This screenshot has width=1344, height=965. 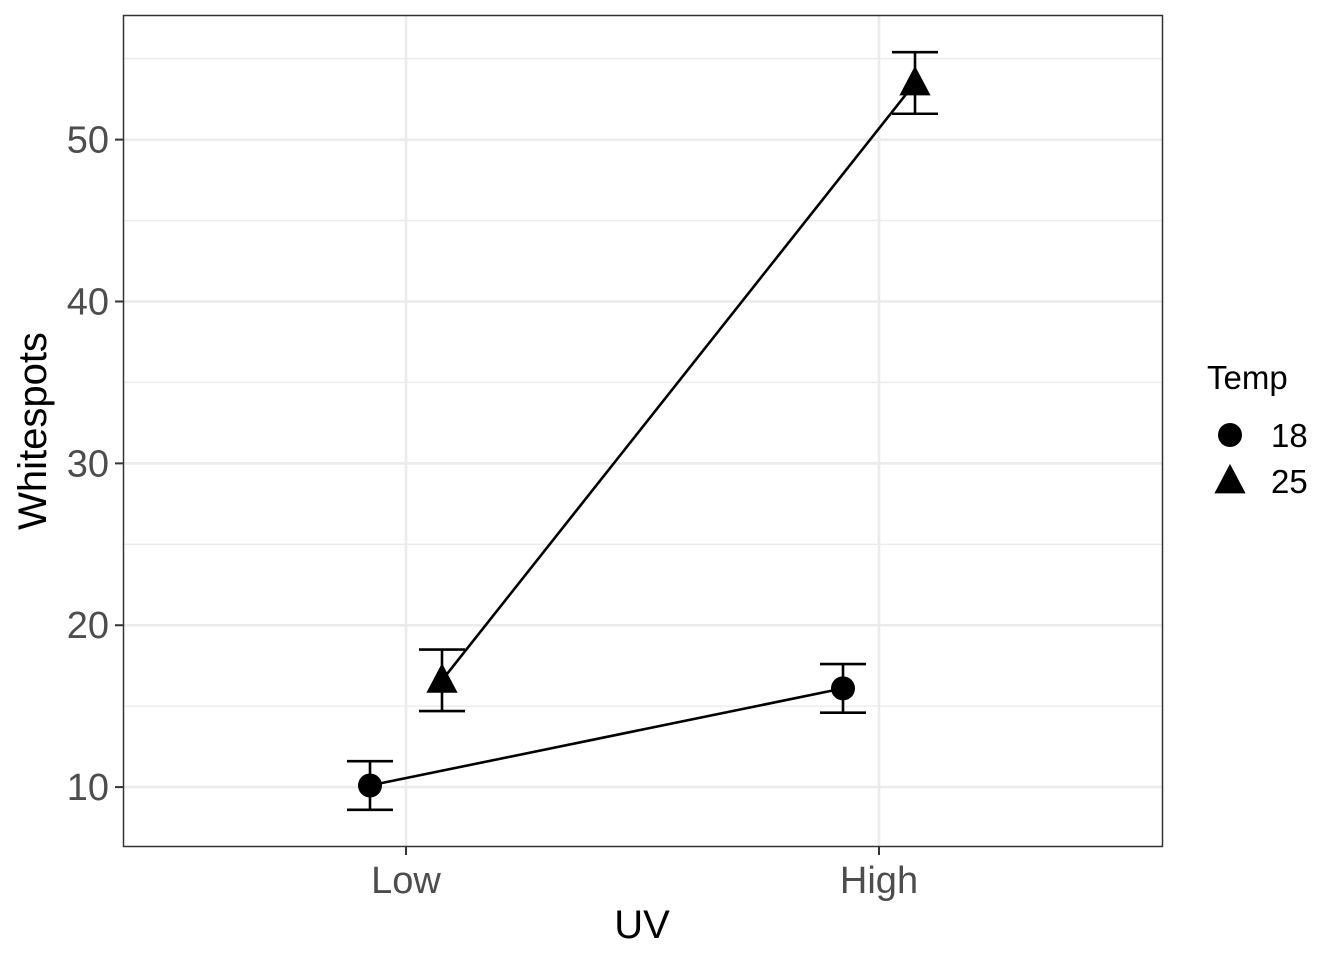 What do you see at coordinates (33, 431) in the screenshot?
I see `y-axis-title: Whitespots` at bounding box center [33, 431].